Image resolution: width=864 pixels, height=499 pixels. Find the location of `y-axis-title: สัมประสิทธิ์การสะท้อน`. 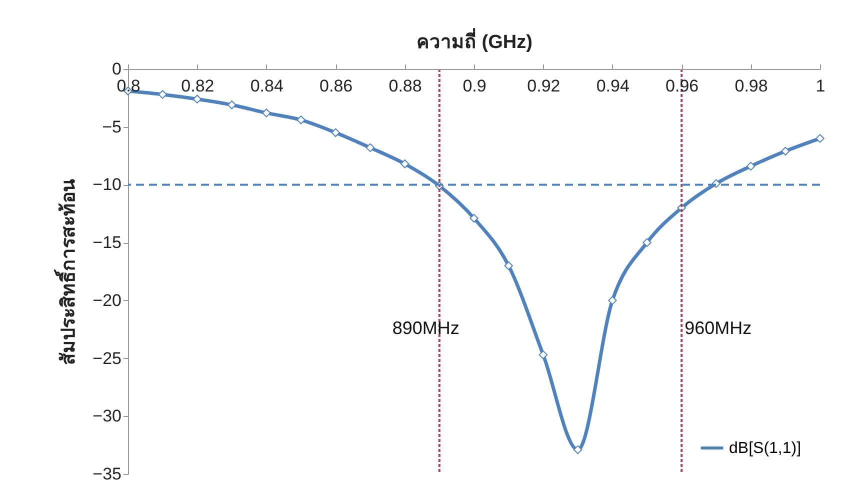

y-axis-title: สัมประสิทธิ์การสะท้อน is located at coordinates (67, 272).